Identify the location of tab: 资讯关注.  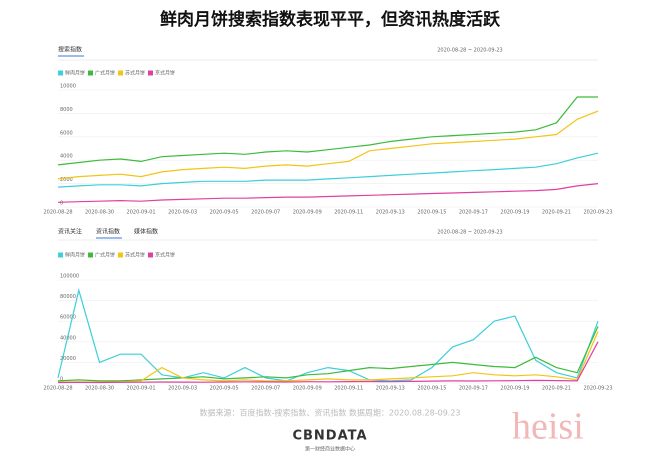
(70, 232).